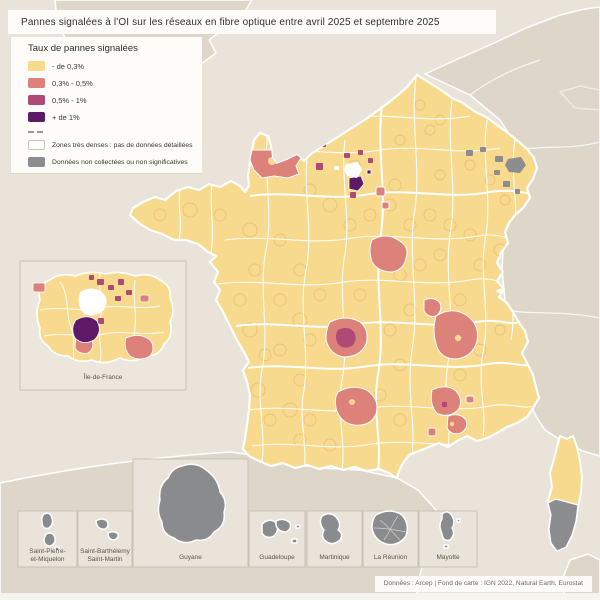 The width and height of the screenshot is (600, 600). What do you see at coordinates (47, 556) in the screenshot?
I see `saint-pierre-et-miquelon-label: Saint-Pierre- et-Miquelon` at bounding box center [47, 556].